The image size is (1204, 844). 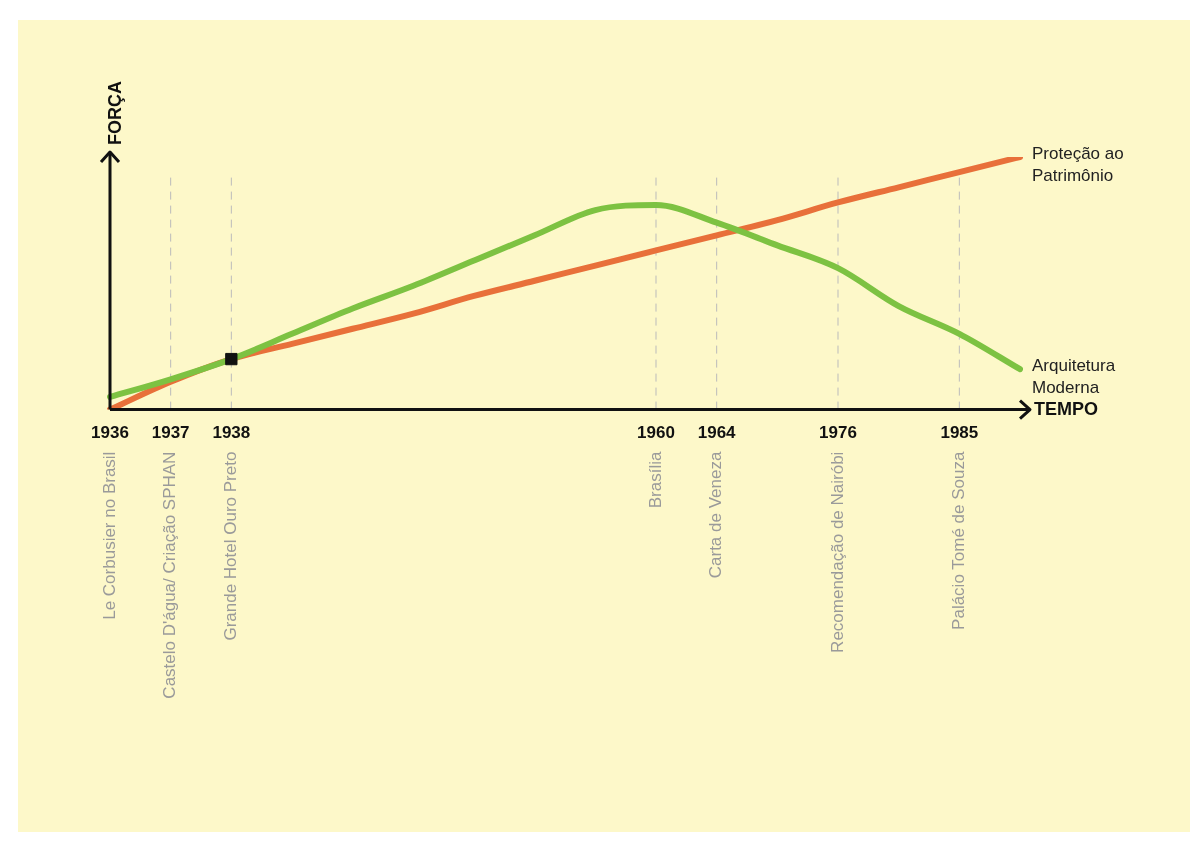 What do you see at coordinates (716, 515) in the screenshot?
I see `ref-line-label: Carta de Veneza` at bounding box center [716, 515].